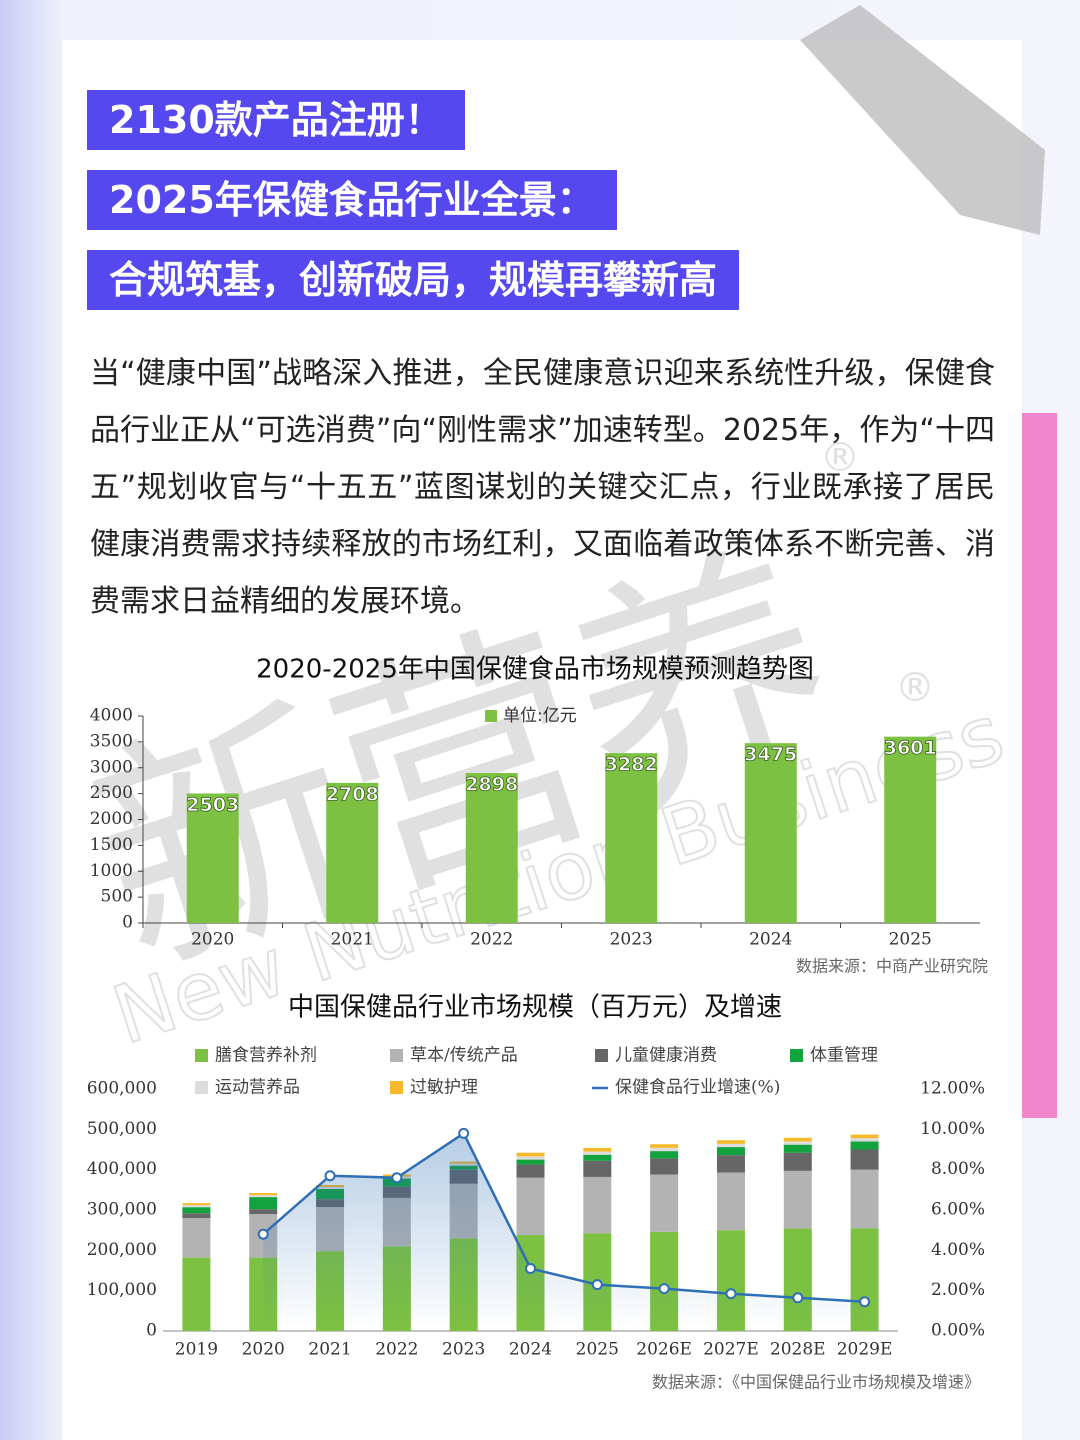  I want to click on line-area, so click(564, 1232).